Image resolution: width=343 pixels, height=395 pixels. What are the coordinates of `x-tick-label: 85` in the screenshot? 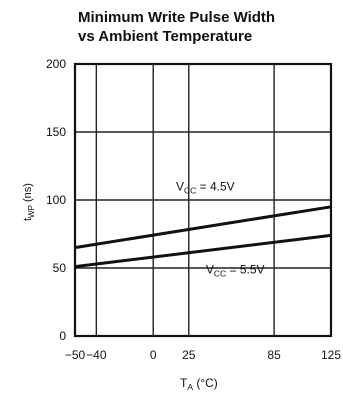 It's located at (274, 355).